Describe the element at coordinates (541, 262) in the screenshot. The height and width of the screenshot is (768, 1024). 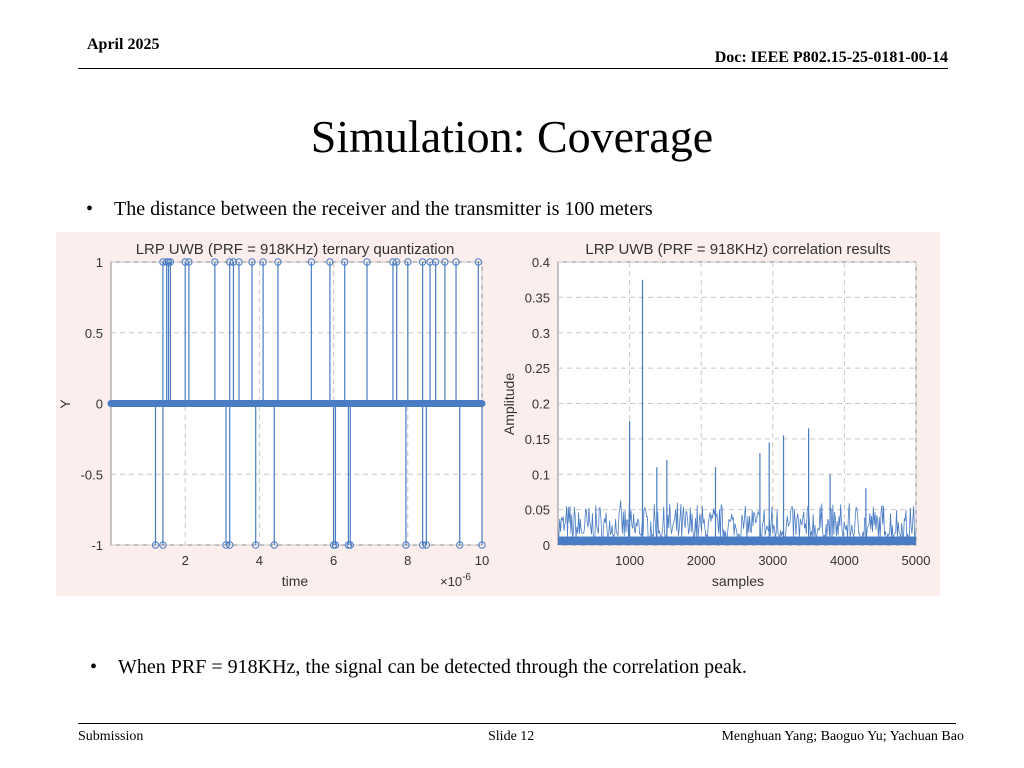
I see `right-y-tick-label: 0.4` at that location.